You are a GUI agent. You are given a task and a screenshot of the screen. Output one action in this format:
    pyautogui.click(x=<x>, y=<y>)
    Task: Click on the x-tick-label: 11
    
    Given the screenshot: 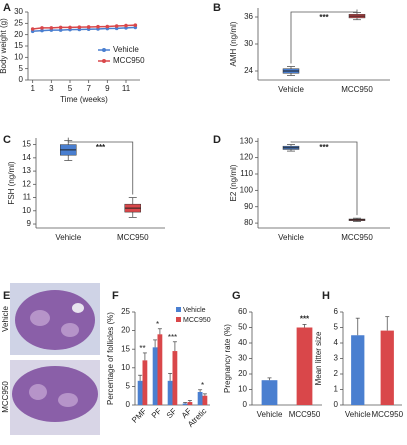 What is the action you would take?
    pyautogui.click(x=126, y=88)
    